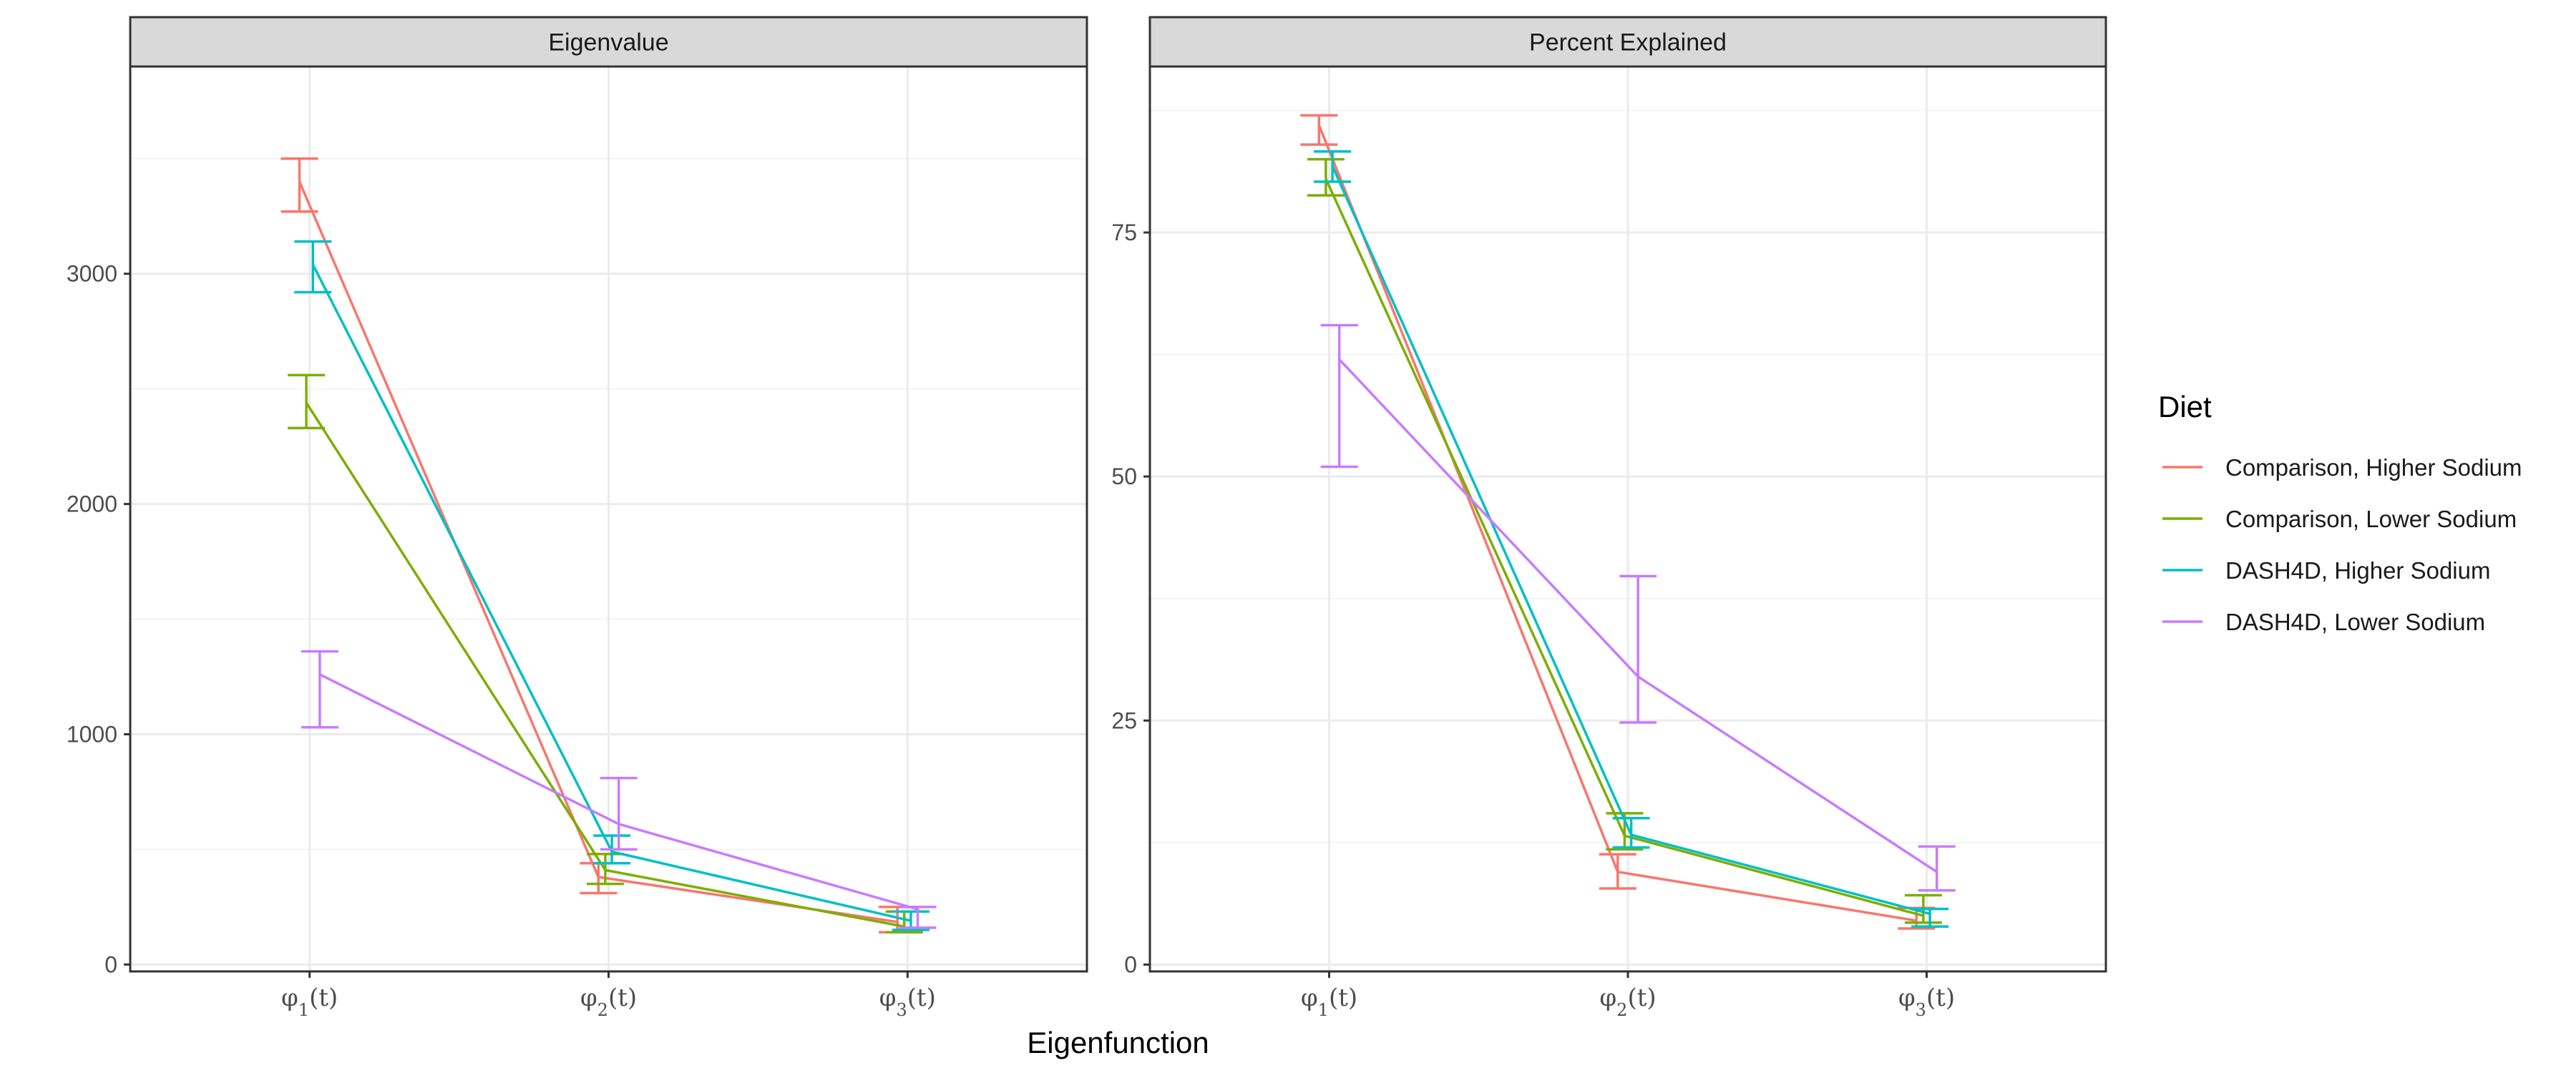 This screenshot has height=1073, width=2576. What do you see at coordinates (1118, 1042) in the screenshot?
I see `x-axis-title: Eigenfunction` at bounding box center [1118, 1042].